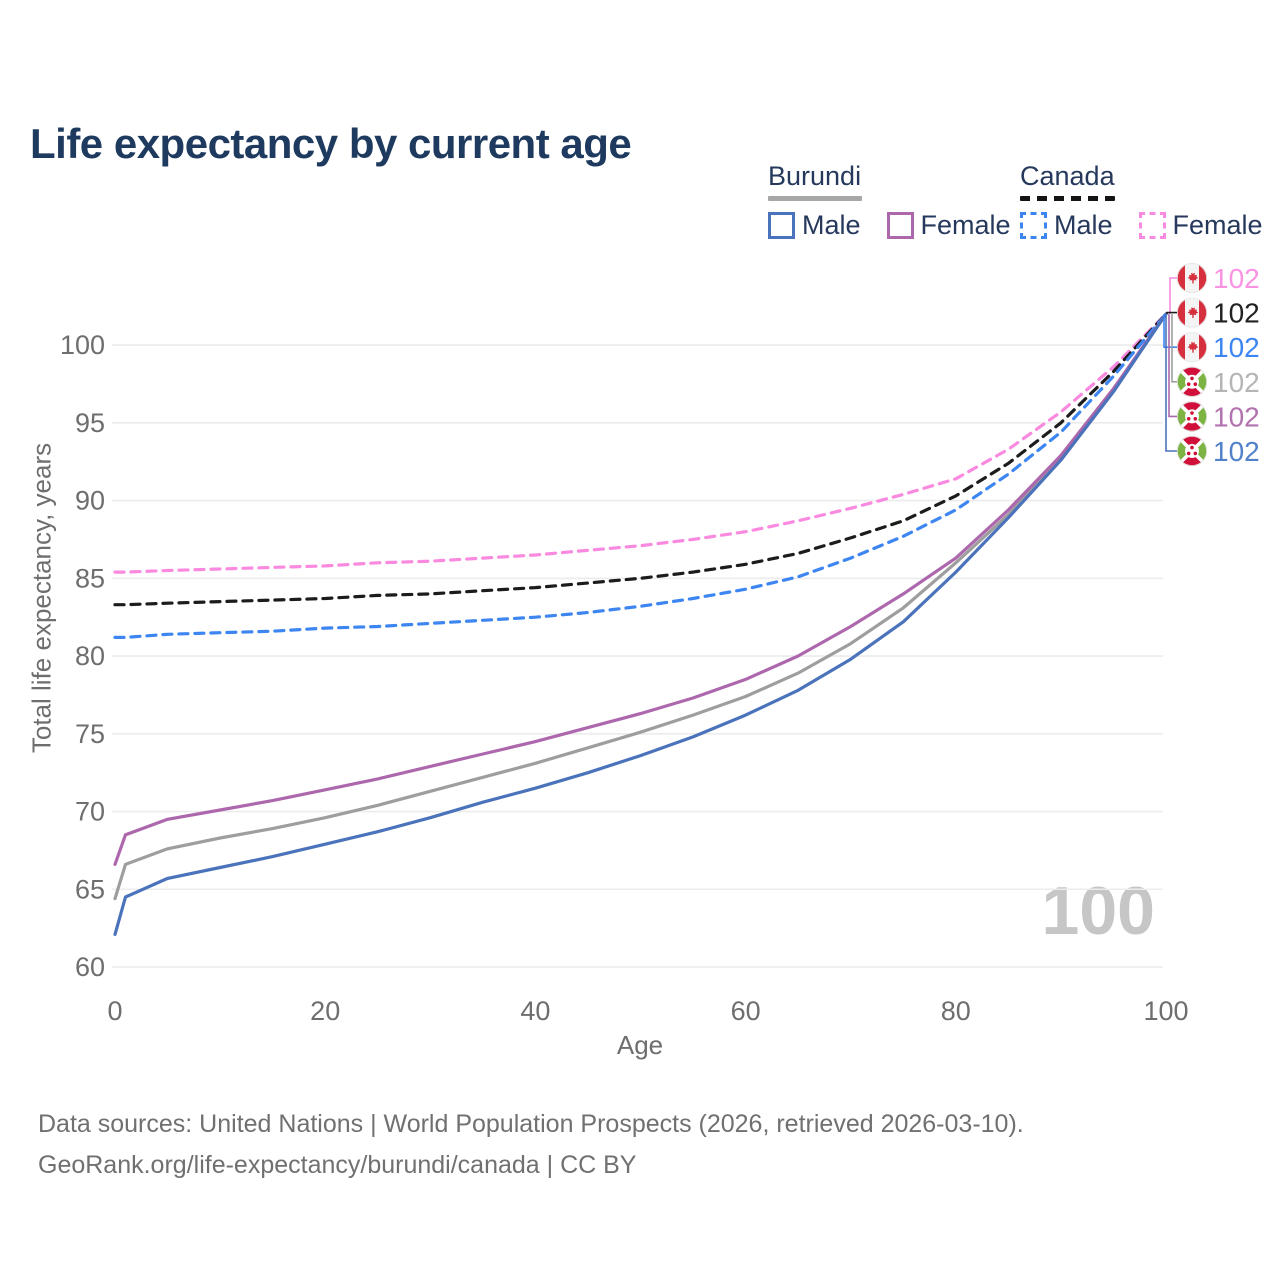 Image resolution: width=1280 pixels, height=1280 pixels. Describe the element at coordinates (956, 1011) in the screenshot. I see `x-tick-label: 80` at that location.